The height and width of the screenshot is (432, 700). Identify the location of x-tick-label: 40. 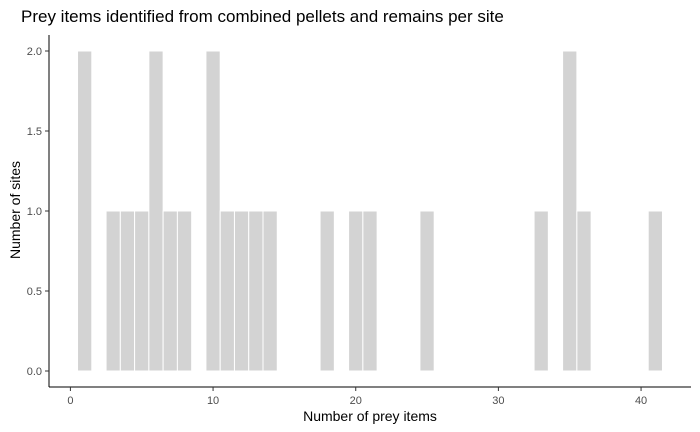
(641, 401).